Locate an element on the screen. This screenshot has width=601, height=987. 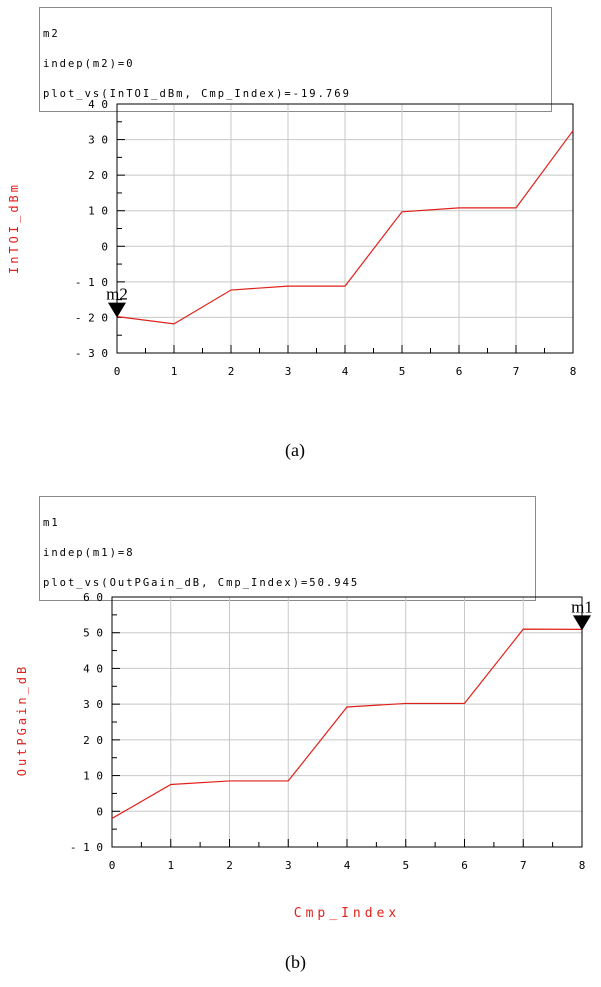
marker-readout-line: indep(m2)=0 is located at coordinates (89, 64).